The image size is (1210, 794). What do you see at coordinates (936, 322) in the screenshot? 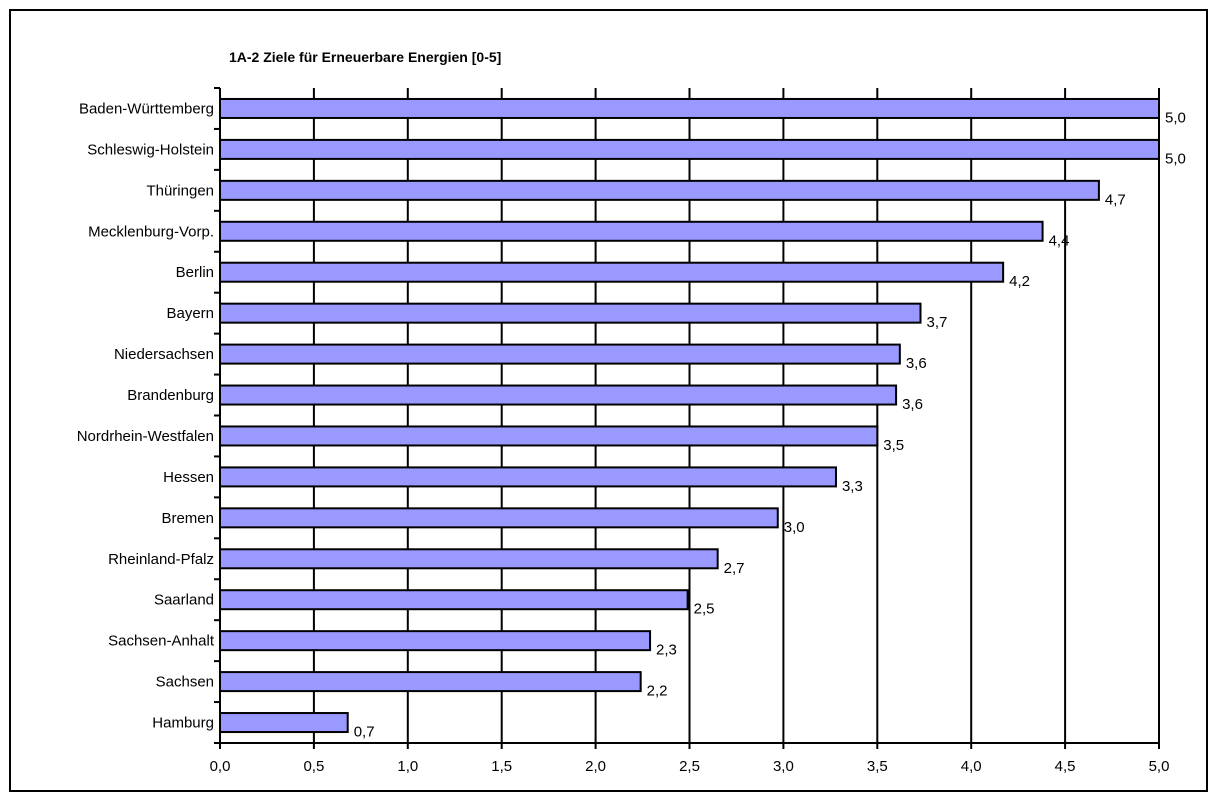
I see `value-label: 3,7` at bounding box center [936, 322].